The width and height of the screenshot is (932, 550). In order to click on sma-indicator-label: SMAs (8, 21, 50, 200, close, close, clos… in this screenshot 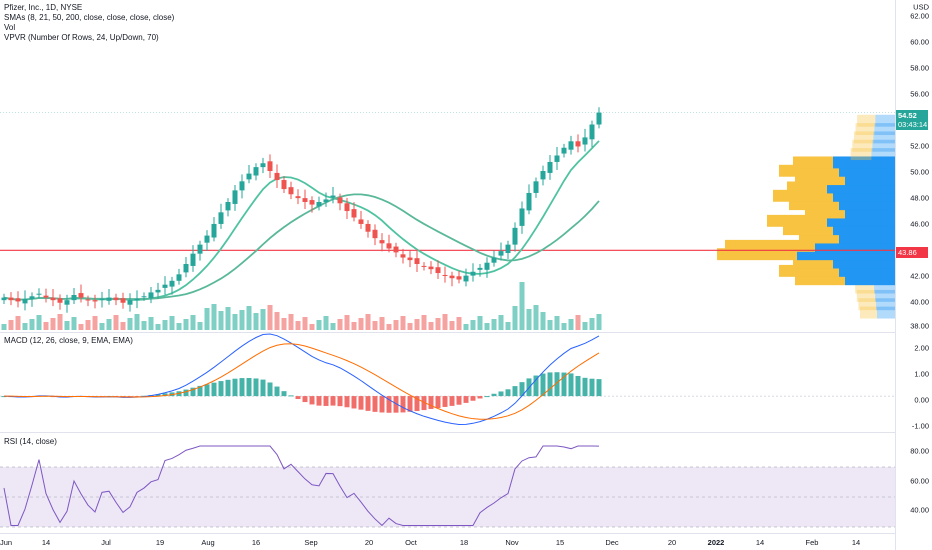, I will do `click(89, 17)`.